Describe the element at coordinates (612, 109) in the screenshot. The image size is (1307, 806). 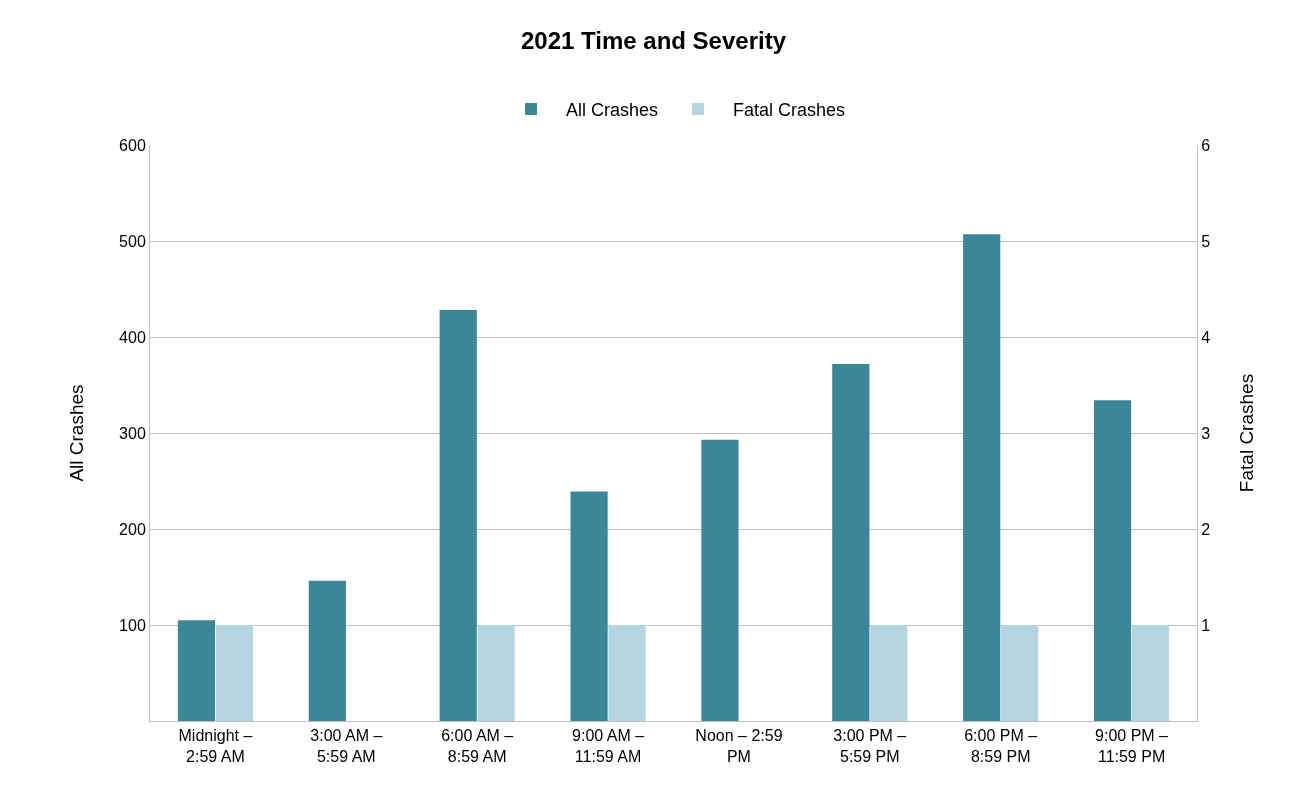
I see `legend-label: All Crashes` at that location.